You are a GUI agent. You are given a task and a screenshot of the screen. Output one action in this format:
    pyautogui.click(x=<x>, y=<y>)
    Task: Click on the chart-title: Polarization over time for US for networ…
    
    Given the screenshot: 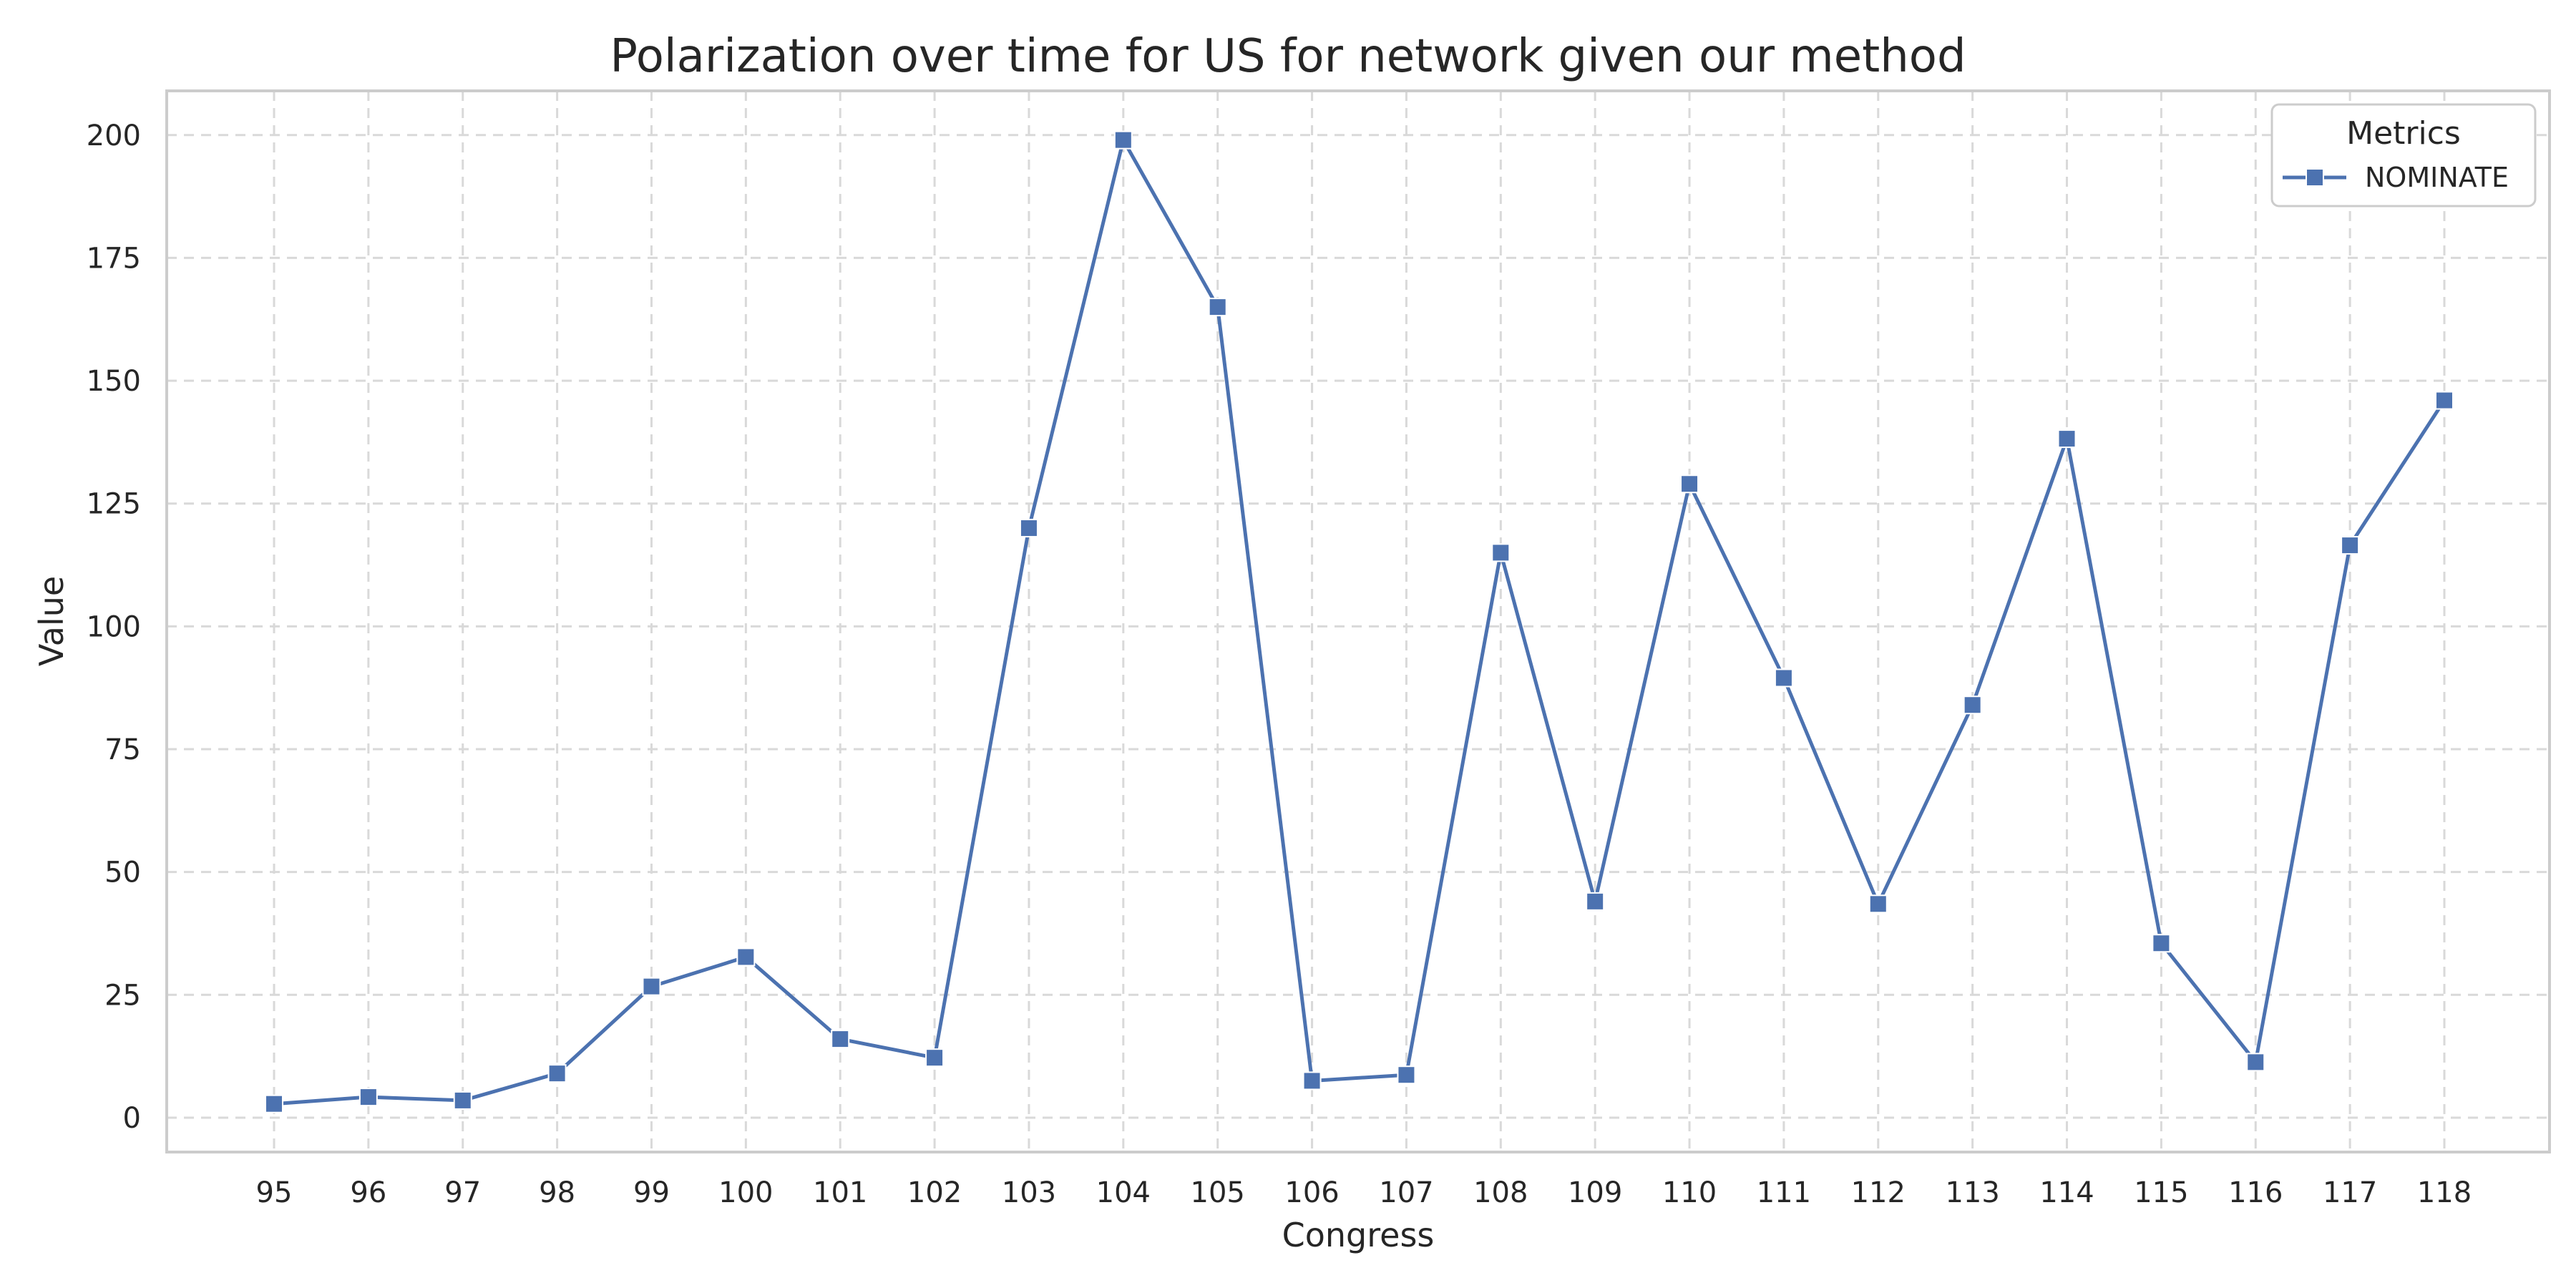 What is the action you would take?
    pyautogui.click(x=1288, y=56)
    